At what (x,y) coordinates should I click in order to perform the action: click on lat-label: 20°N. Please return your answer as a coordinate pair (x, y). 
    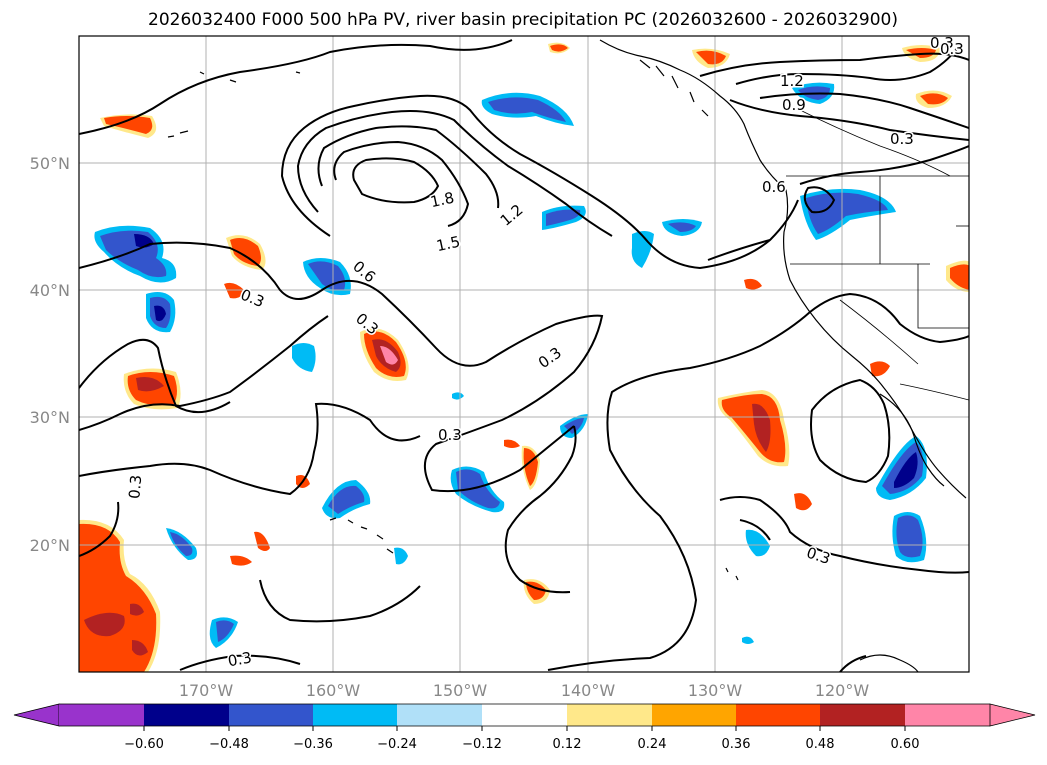
    Looking at the image, I should click on (50, 545).